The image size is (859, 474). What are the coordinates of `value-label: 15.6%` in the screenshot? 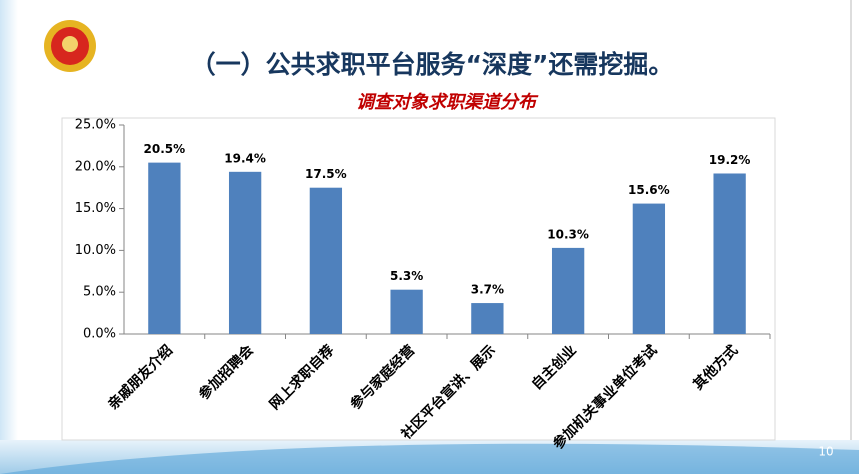 It's located at (649, 190).